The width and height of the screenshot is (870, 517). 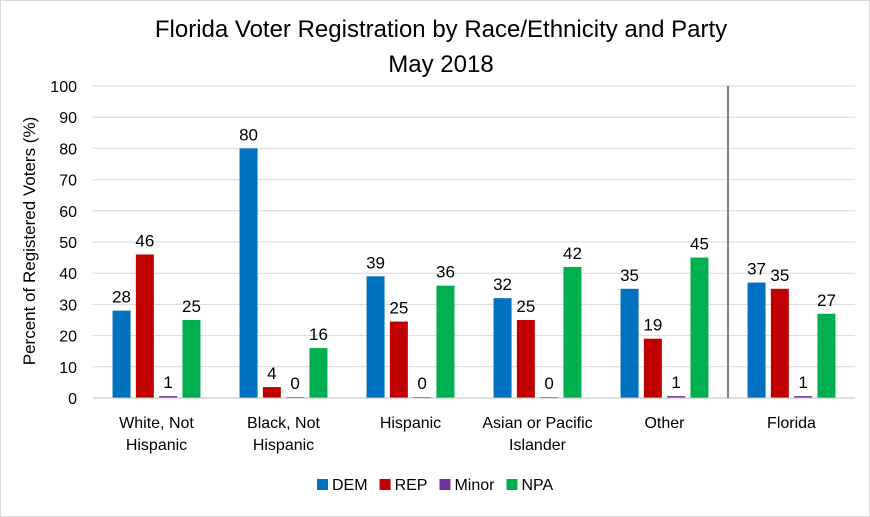 What do you see at coordinates (68, 337) in the screenshot?
I see `y-tick-label: 20` at bounding box center [68, 337].